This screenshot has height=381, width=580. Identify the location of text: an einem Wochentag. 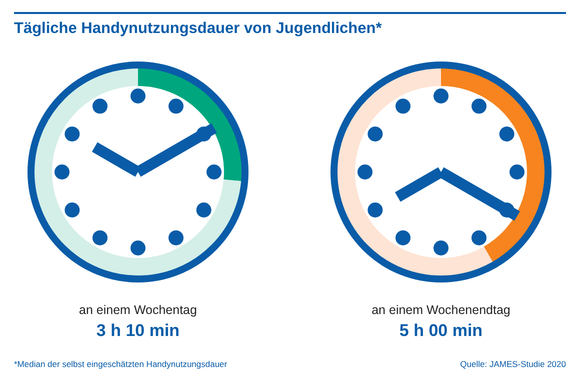
(138, 310).